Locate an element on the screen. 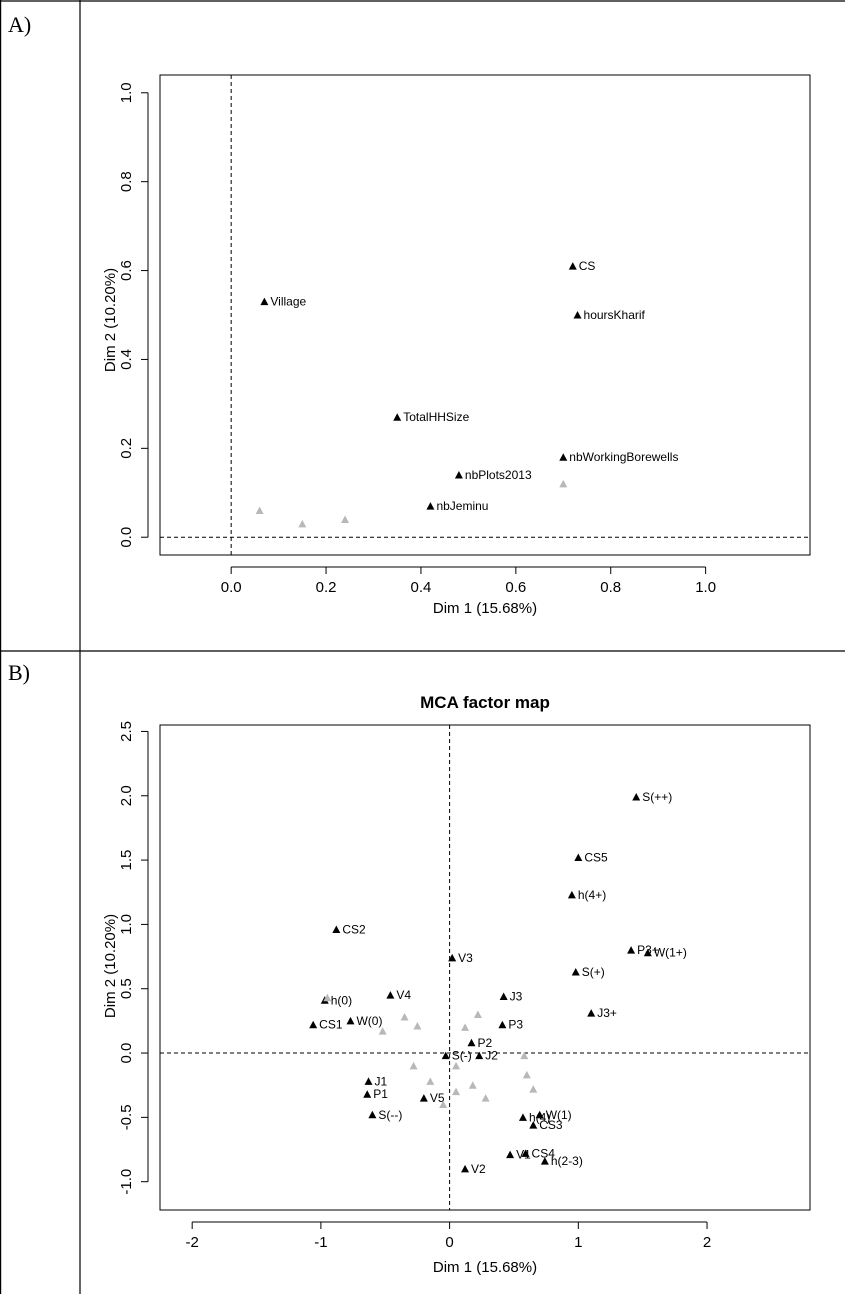 This screenshot has height=1294, width=845. point-label: W(1) is located at coordinates (559, 1115).